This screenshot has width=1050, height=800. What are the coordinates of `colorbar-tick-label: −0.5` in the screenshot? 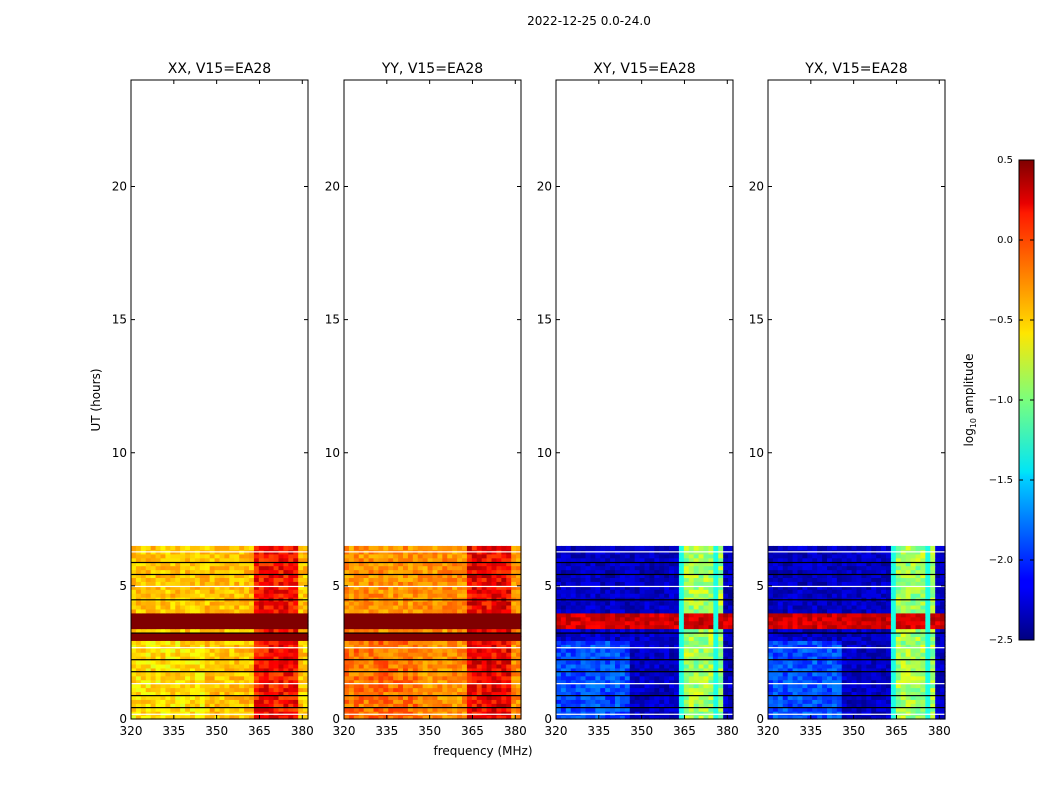 It's located at (1001, 320).